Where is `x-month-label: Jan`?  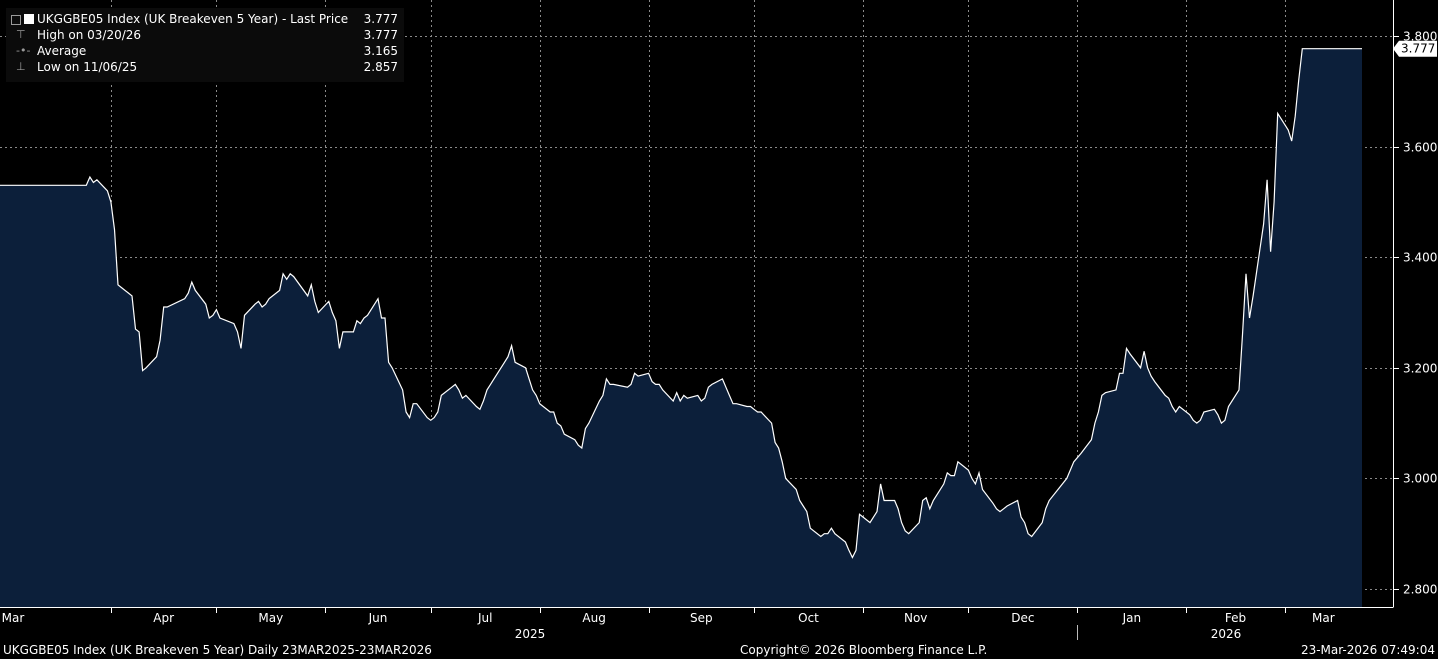
x-month-label: Jan is located at coordinates (1132, 618).